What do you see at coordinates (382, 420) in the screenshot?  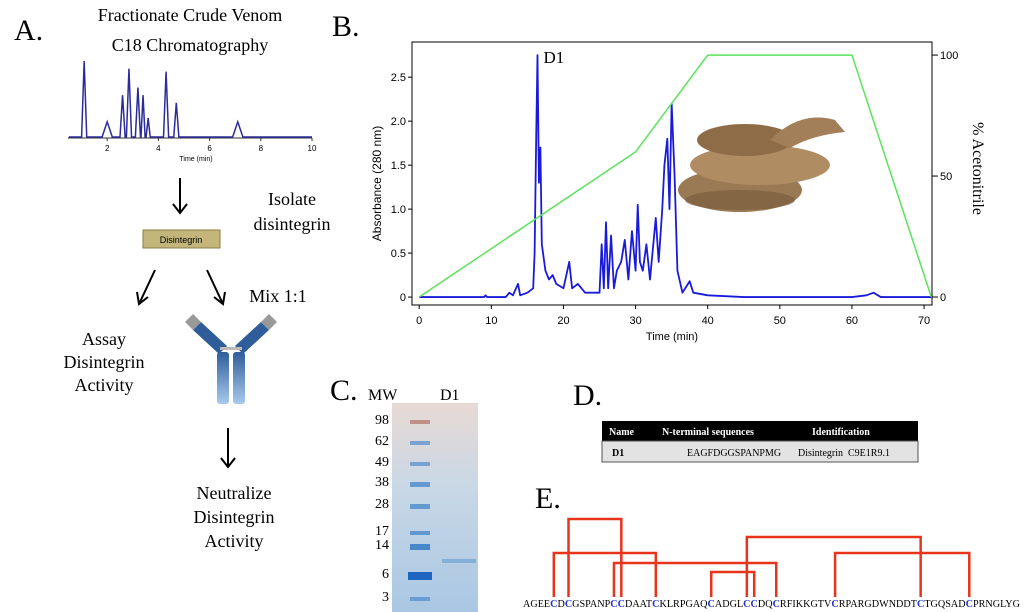 I see `mw-label: 98` at bounding box center [382, 420].